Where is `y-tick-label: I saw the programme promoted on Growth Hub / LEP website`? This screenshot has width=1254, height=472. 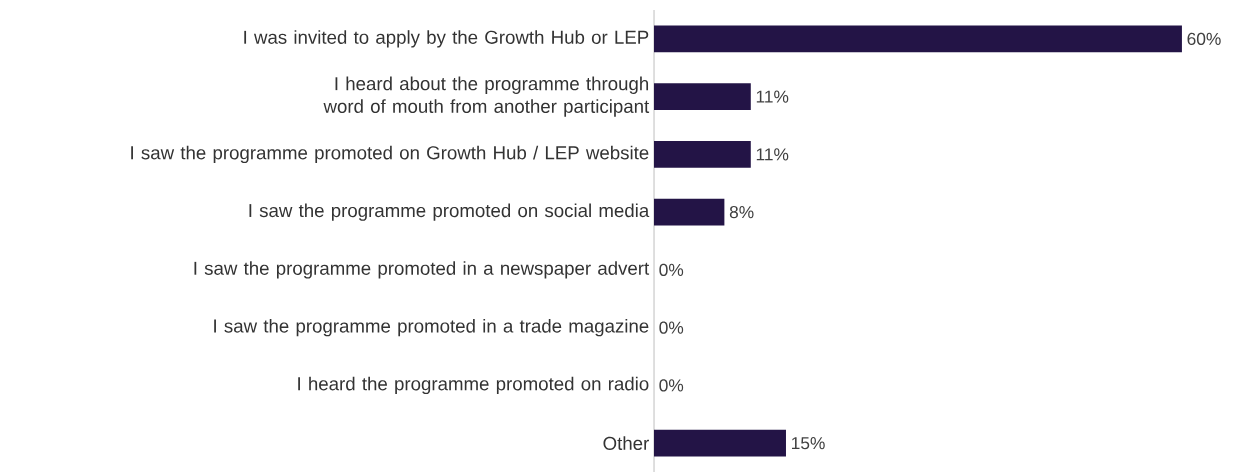 y-tick-label: I saw the programme promoted on Growth Hub / LEP website is located at coordinates (390, 154).